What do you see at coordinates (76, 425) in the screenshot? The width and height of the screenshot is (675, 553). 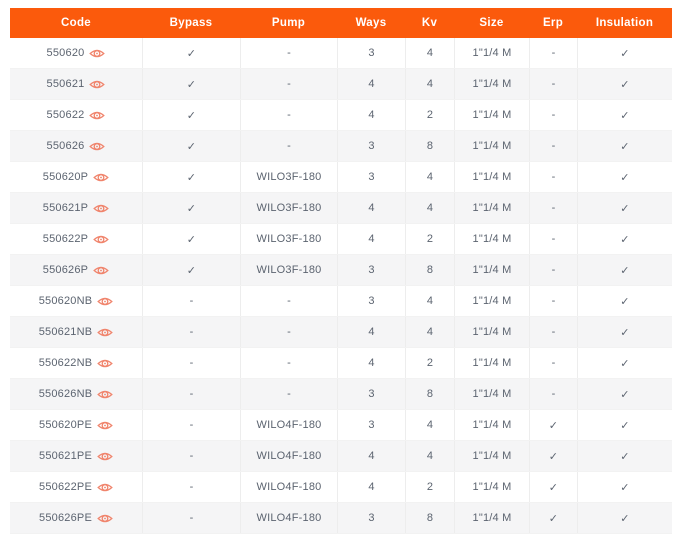 I see `code-cell: 550620PE` at bounding box center [76, 425].